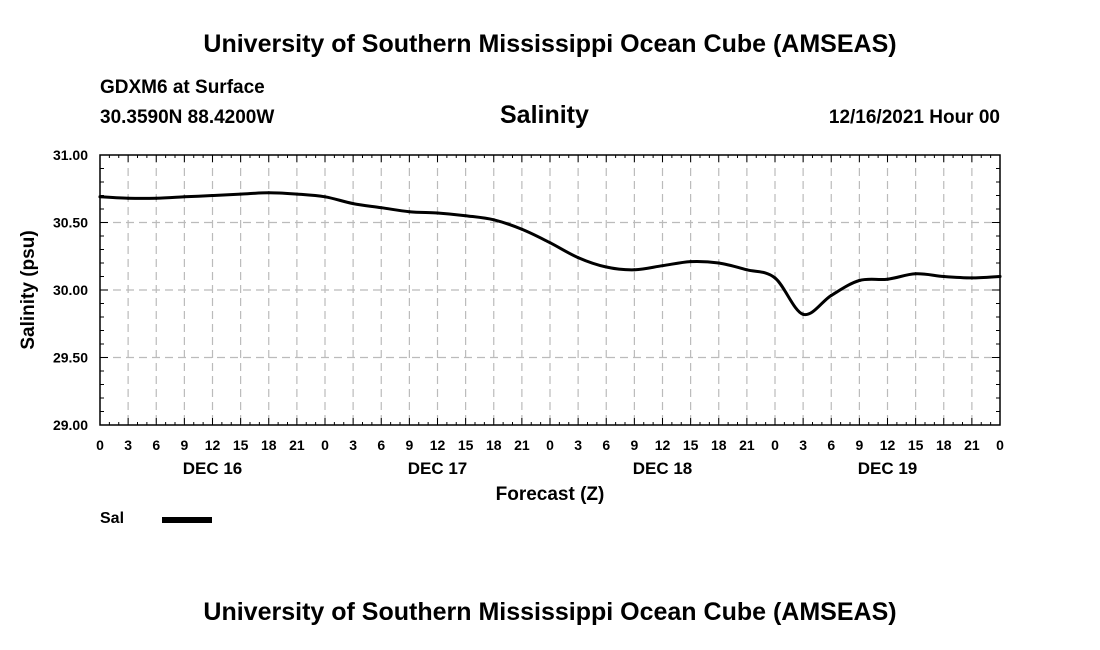 This screenshot has width=1100, height=650. I want to click on y-tick-label: 30.00, so click(70, 290).